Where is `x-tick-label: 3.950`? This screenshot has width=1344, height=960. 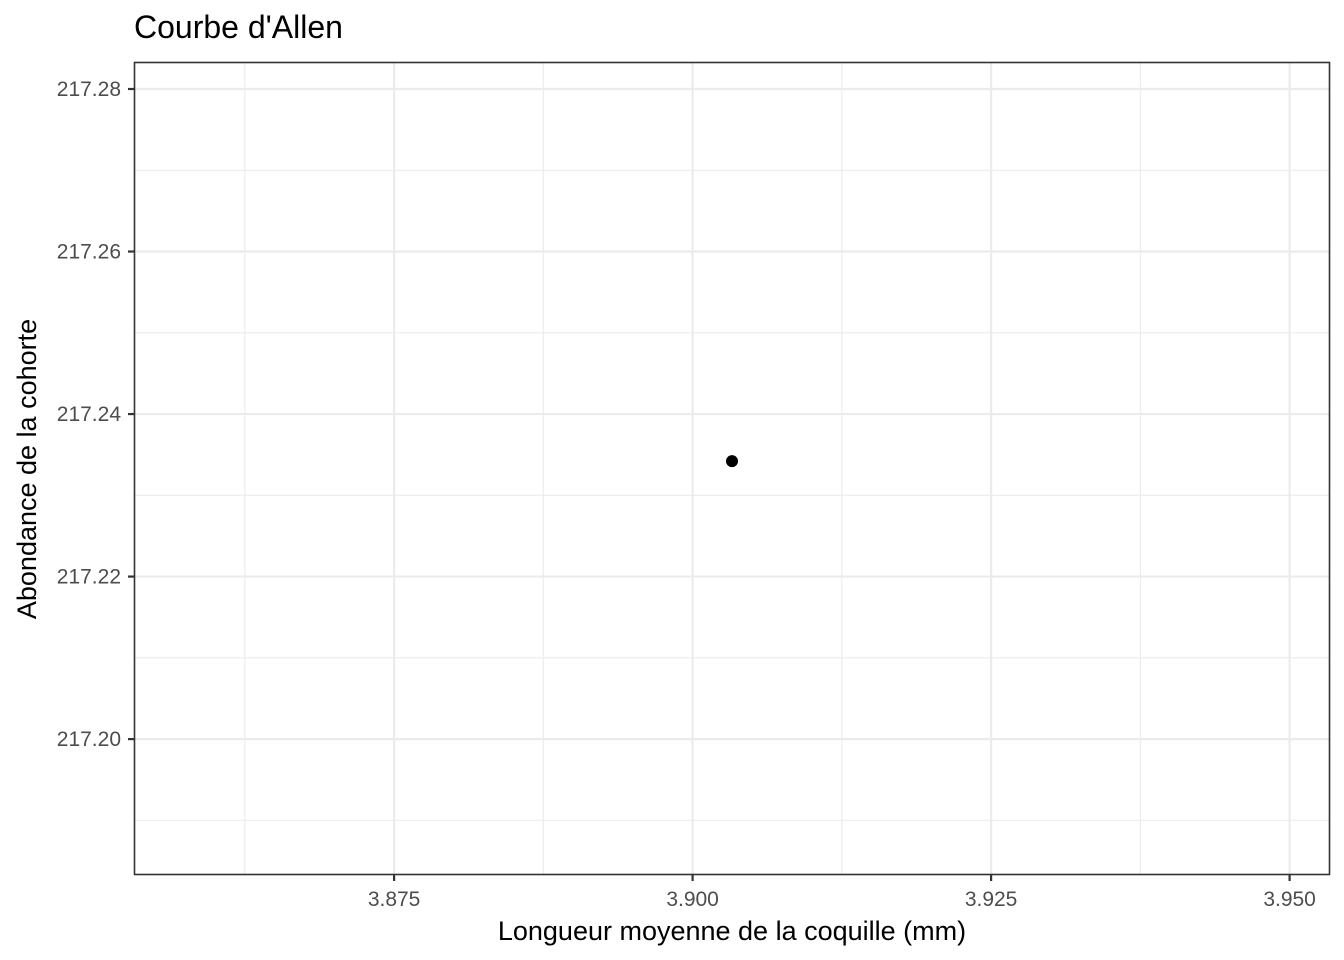
x-tick-label: 3.950 is located at coordinates (1289, 899).